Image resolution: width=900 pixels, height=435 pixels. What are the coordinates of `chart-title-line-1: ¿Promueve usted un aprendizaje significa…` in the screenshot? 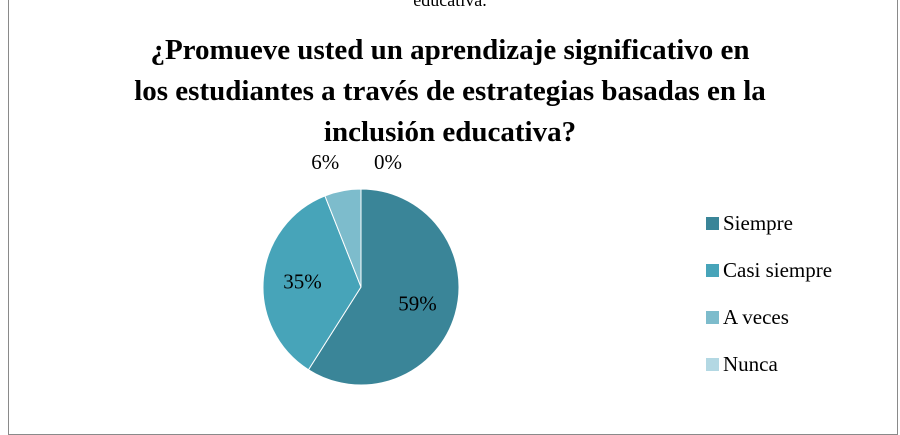 It's located at (450, 50).